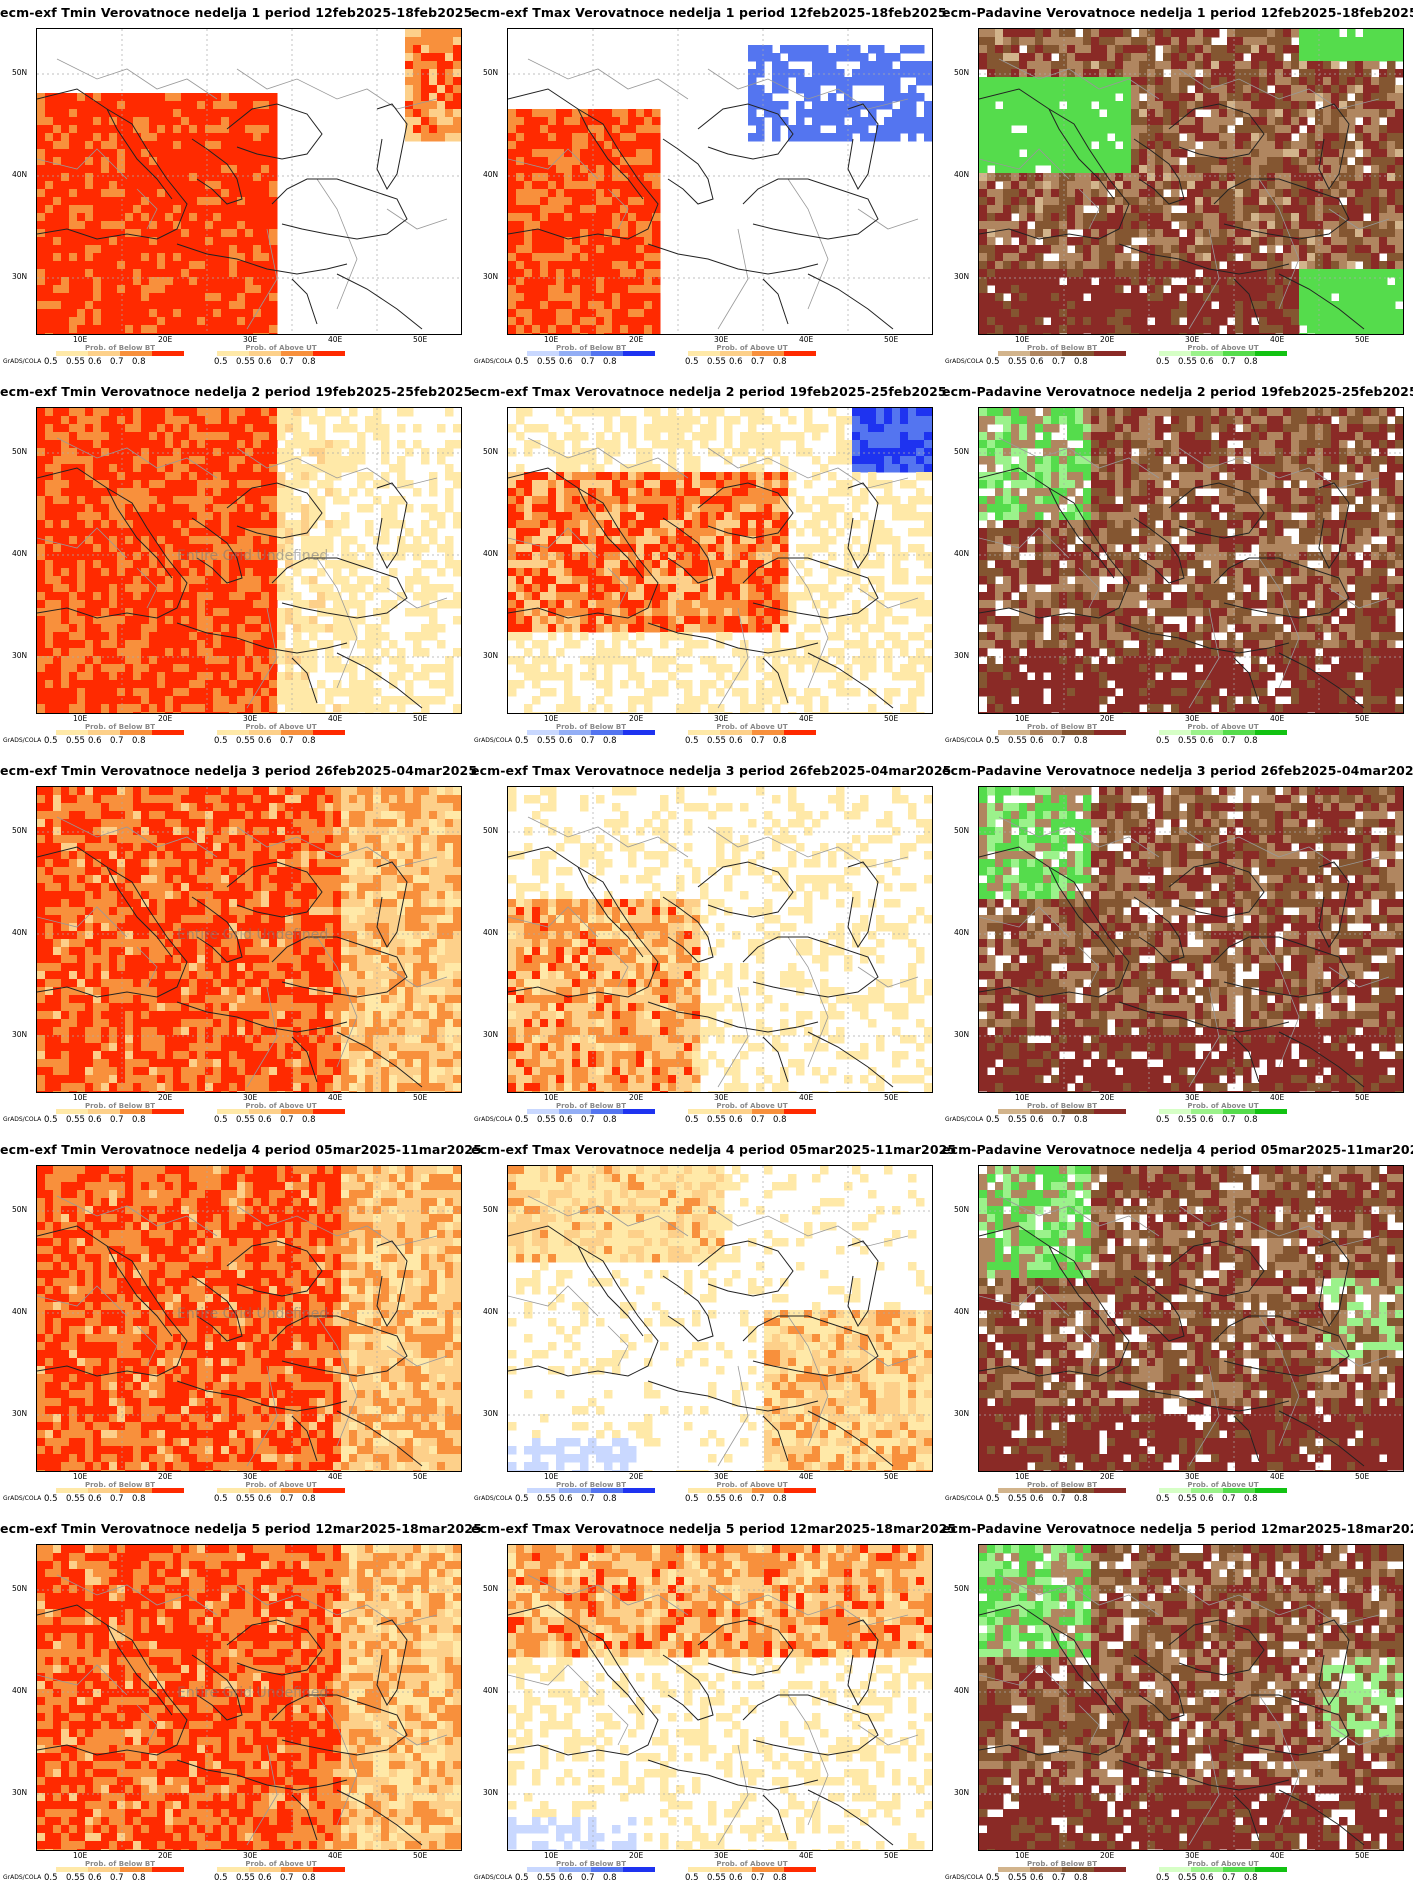 The width and height of the screenshot is (1413, 1895). What do you see at coordinates (1024, 164) in the screenshot?
I see `country-border` at bounding box center [1024, 164].